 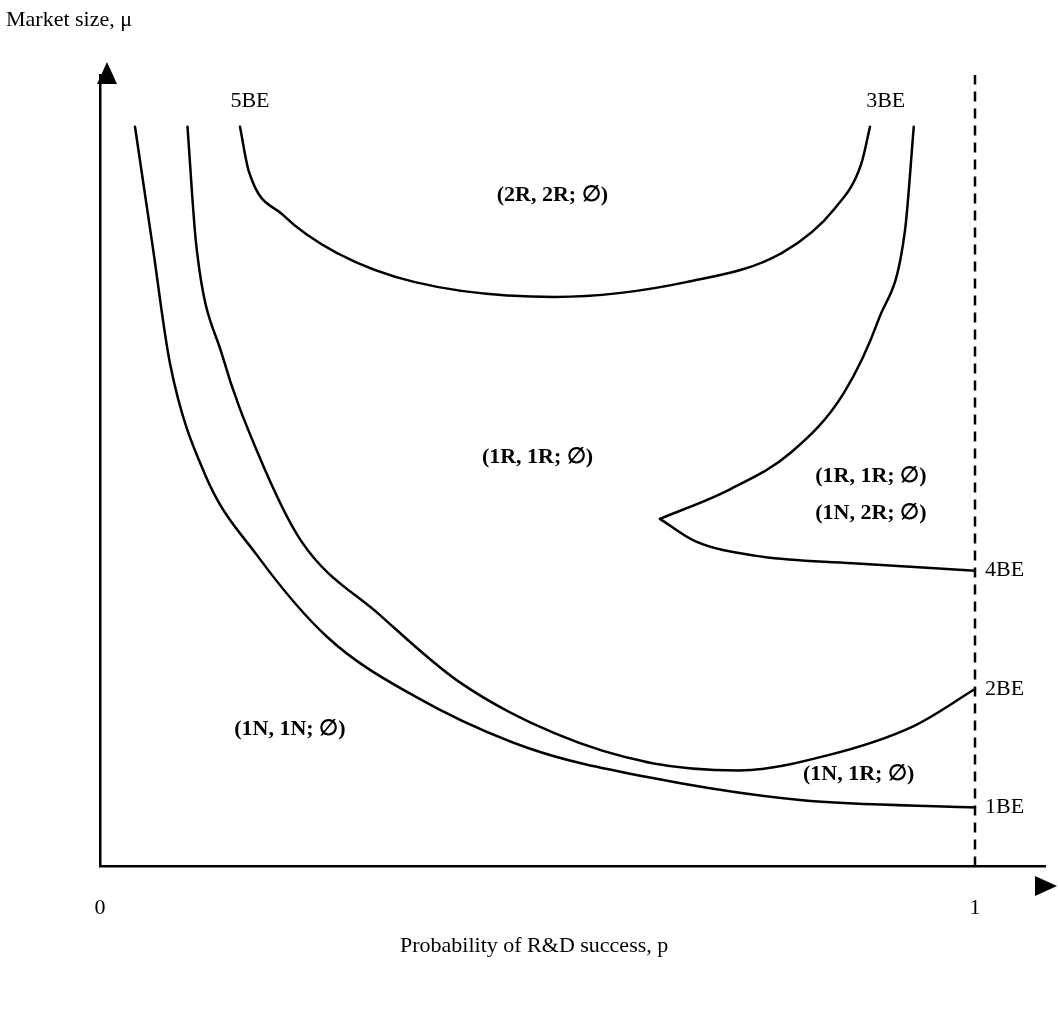 I want to click on y-axis-title: Market size, μ, so click(x=69, y=19).